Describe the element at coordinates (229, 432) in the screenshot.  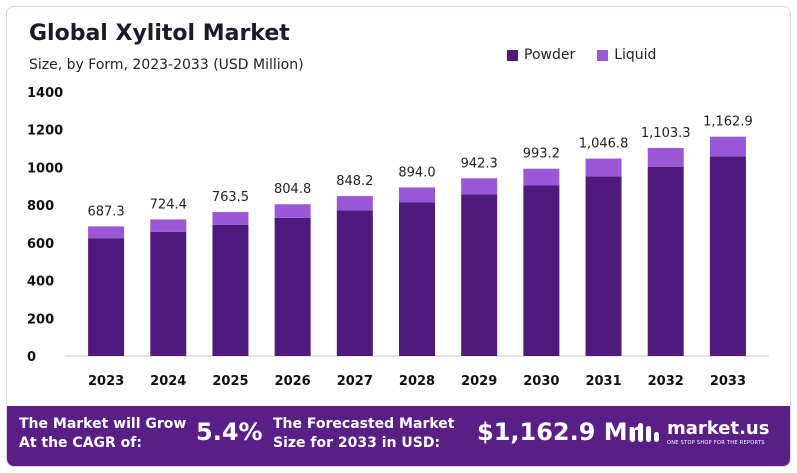
I see `cagr-value: 5.4%` at that location.